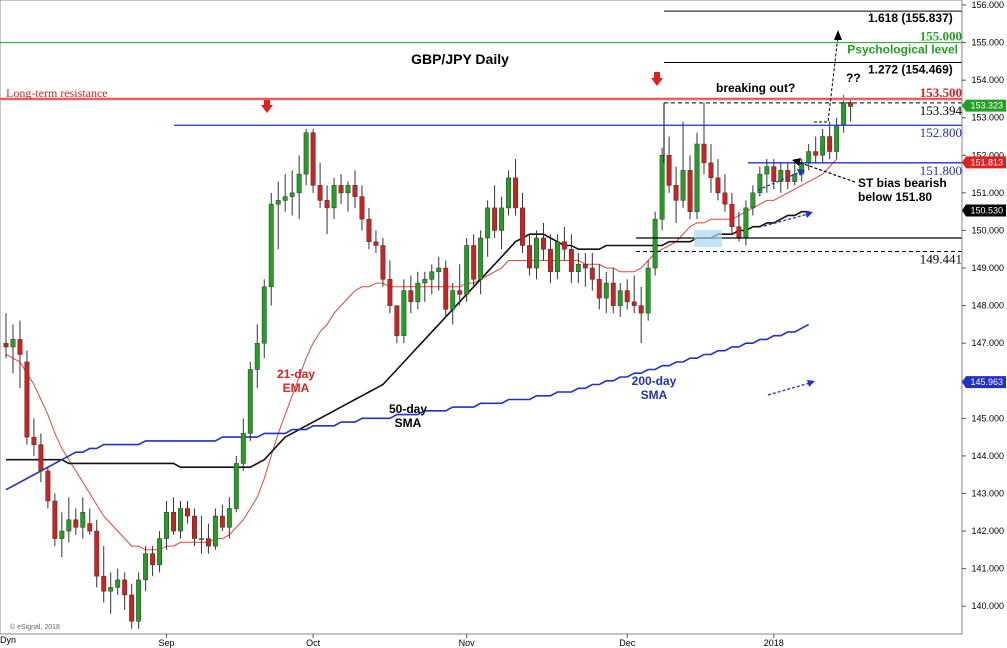  Describe the element at coordinates (984, 210) in the screenshot. I see `sma50-price-tag: 150.530` at that location.